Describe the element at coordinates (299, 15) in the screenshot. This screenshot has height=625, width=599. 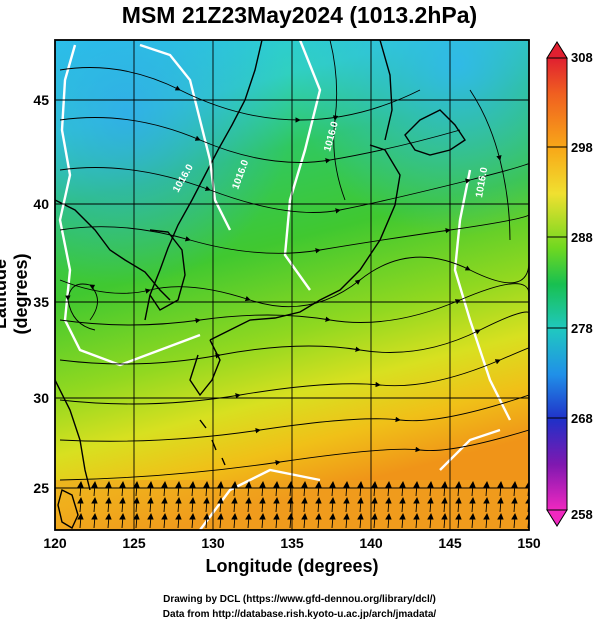
I see `map-title: MSM 21Z23May2024 (1013.2hPa)` at that location.